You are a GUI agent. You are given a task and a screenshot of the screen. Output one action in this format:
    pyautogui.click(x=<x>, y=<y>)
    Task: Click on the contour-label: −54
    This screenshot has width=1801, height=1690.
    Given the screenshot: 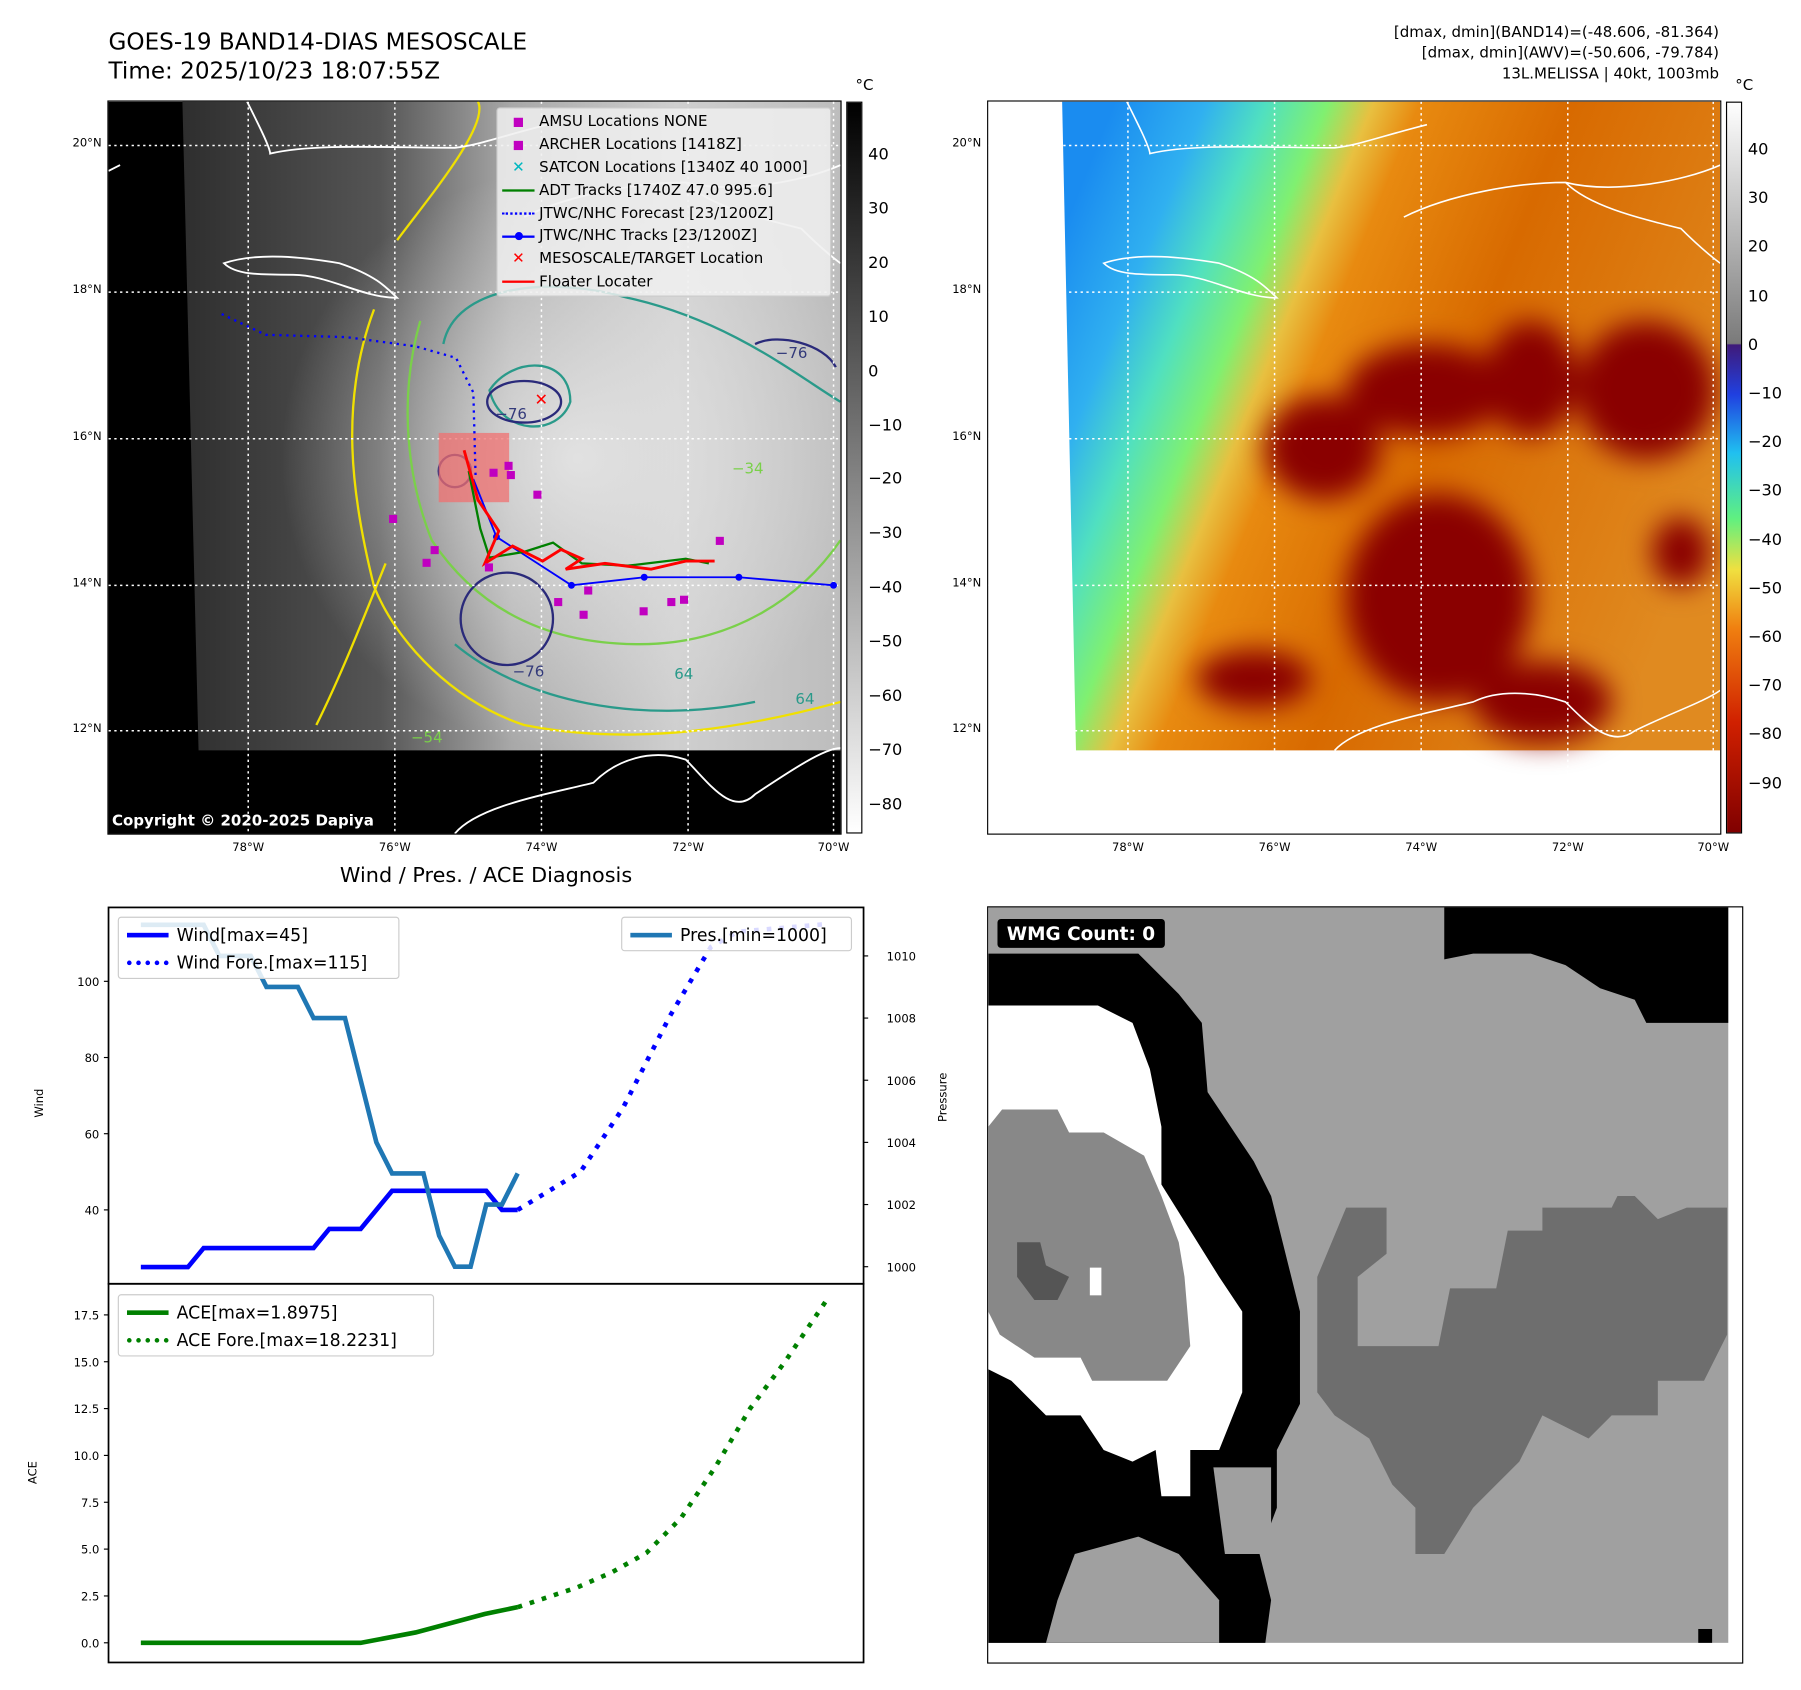 What is the action you would take?
    pyautogui.click(x=427, y=737)
    